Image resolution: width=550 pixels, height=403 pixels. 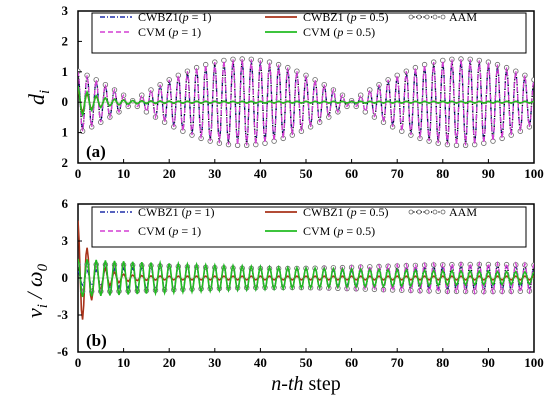 What do you see at coordinates (36, 290) in the screenshot?
I see `y-axis-label: vi / ω0` at bounding box center [36, 290].